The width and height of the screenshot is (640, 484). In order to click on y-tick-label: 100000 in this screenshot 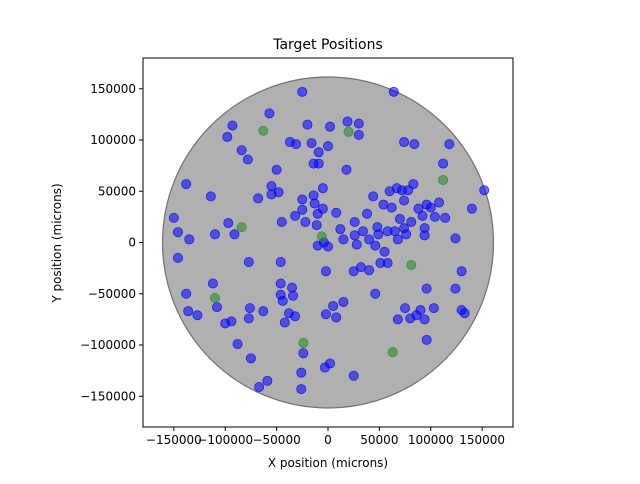, I will do `click(113, 140)`.